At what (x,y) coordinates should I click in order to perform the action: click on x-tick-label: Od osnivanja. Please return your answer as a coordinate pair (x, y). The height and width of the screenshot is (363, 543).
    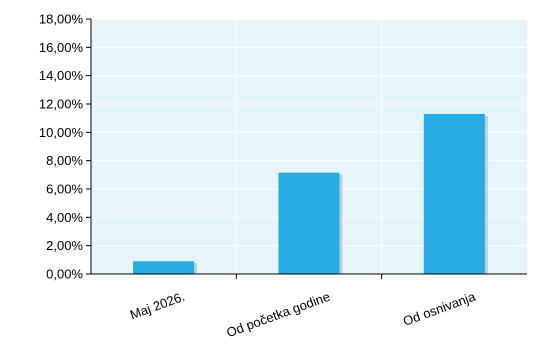
    Looking at the image, I should click on (439, 308).